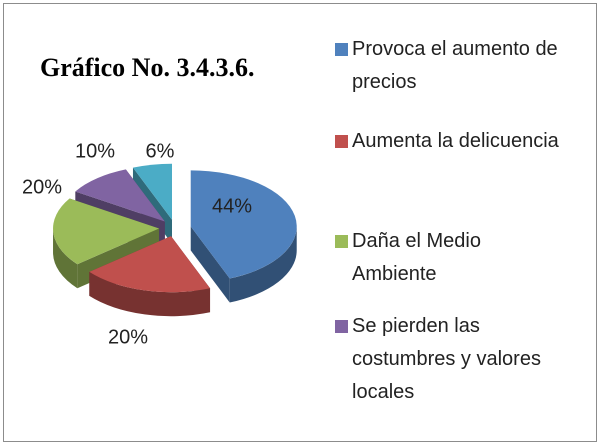  What do you see at coordinates (419, 257) in the screenshot?
I see `legend-label: Daña el Medio Ambiente` at bounding box center [419, 257].